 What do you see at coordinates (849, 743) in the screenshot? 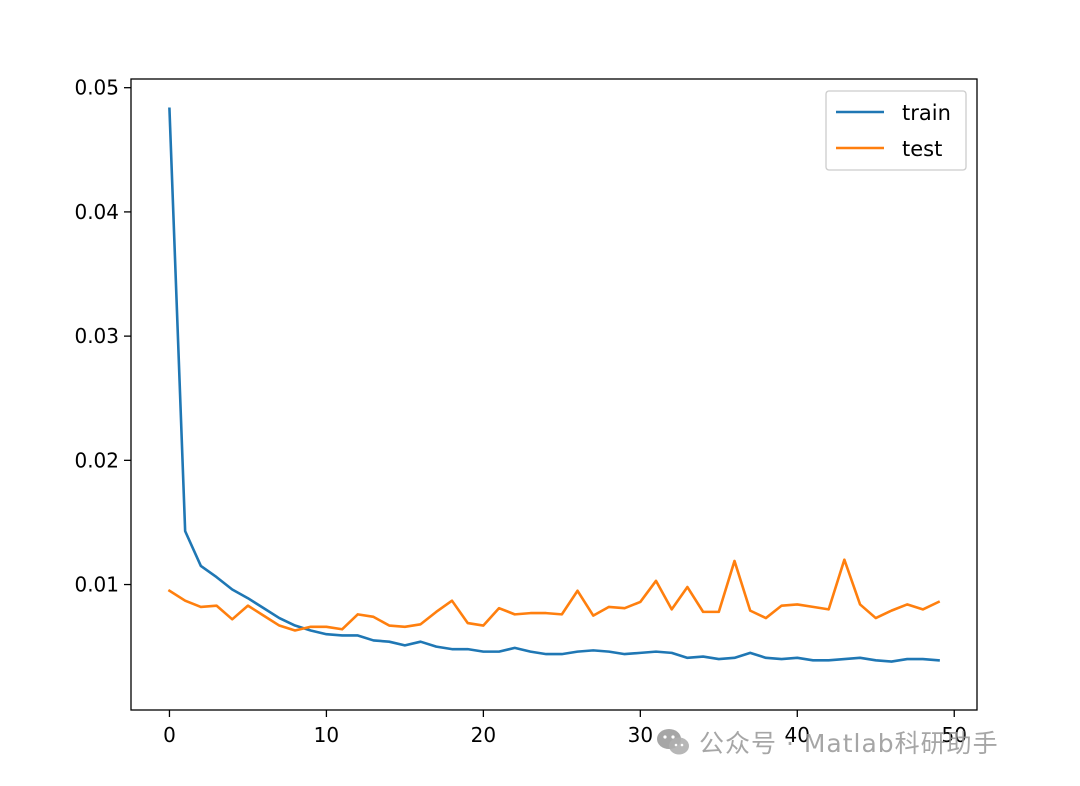
I see `watermark-text: 公众号 · Matlab科研助手` at bounding box center [849, 743].